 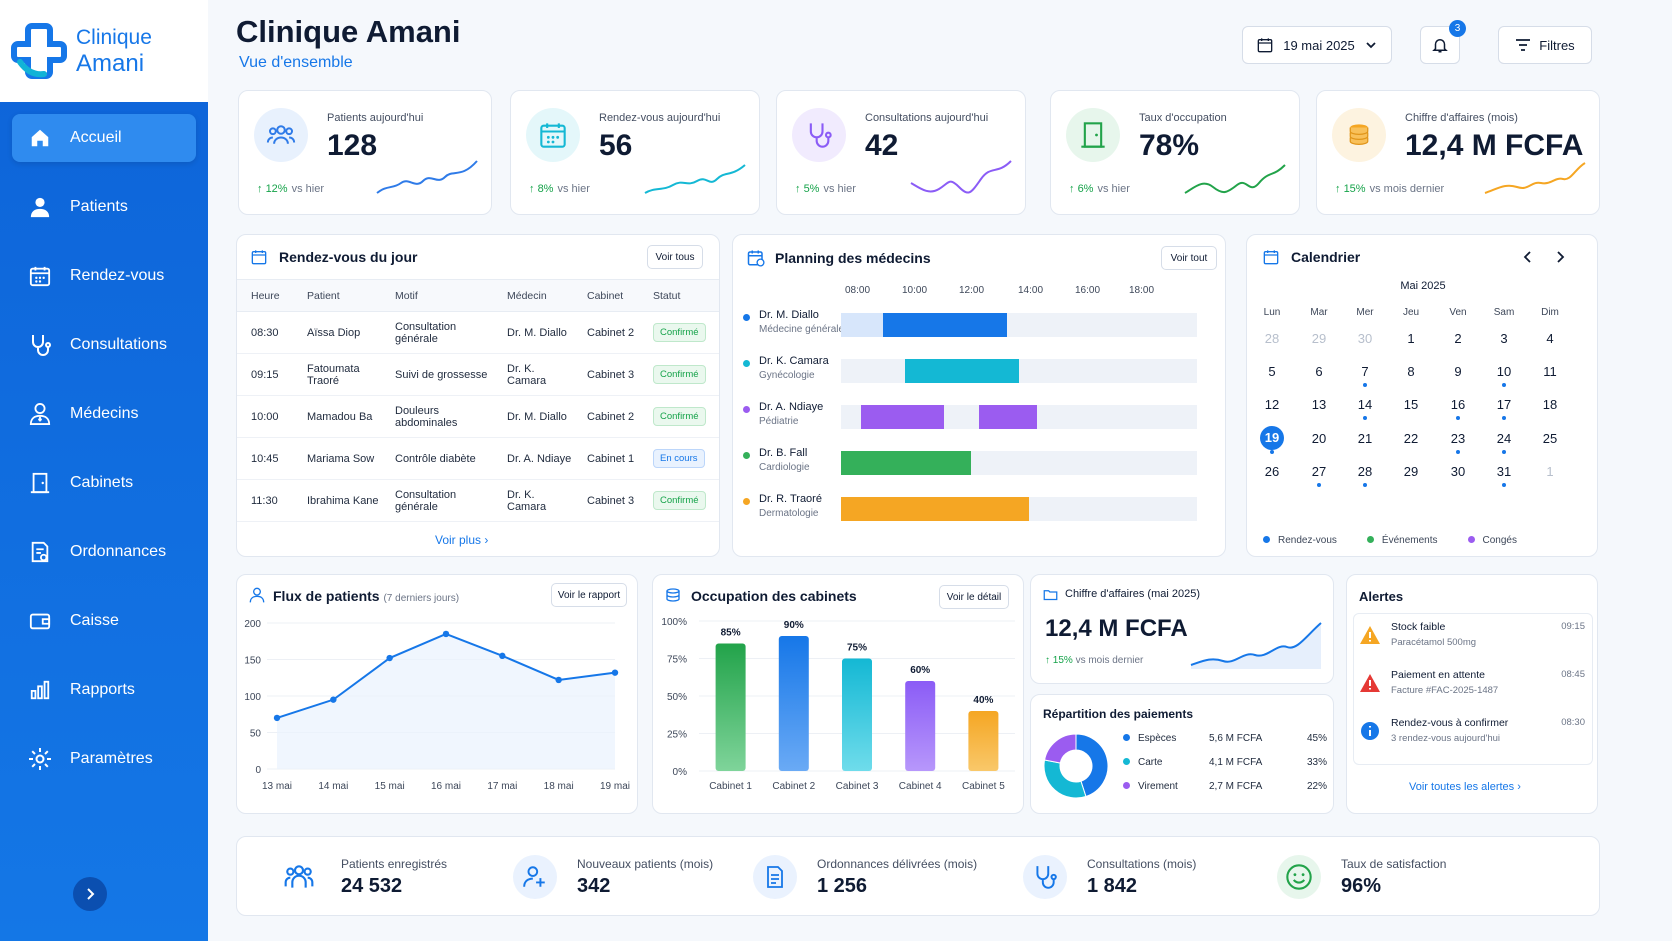 I want to click on column-header: Patient, so click(x=337, y=295).